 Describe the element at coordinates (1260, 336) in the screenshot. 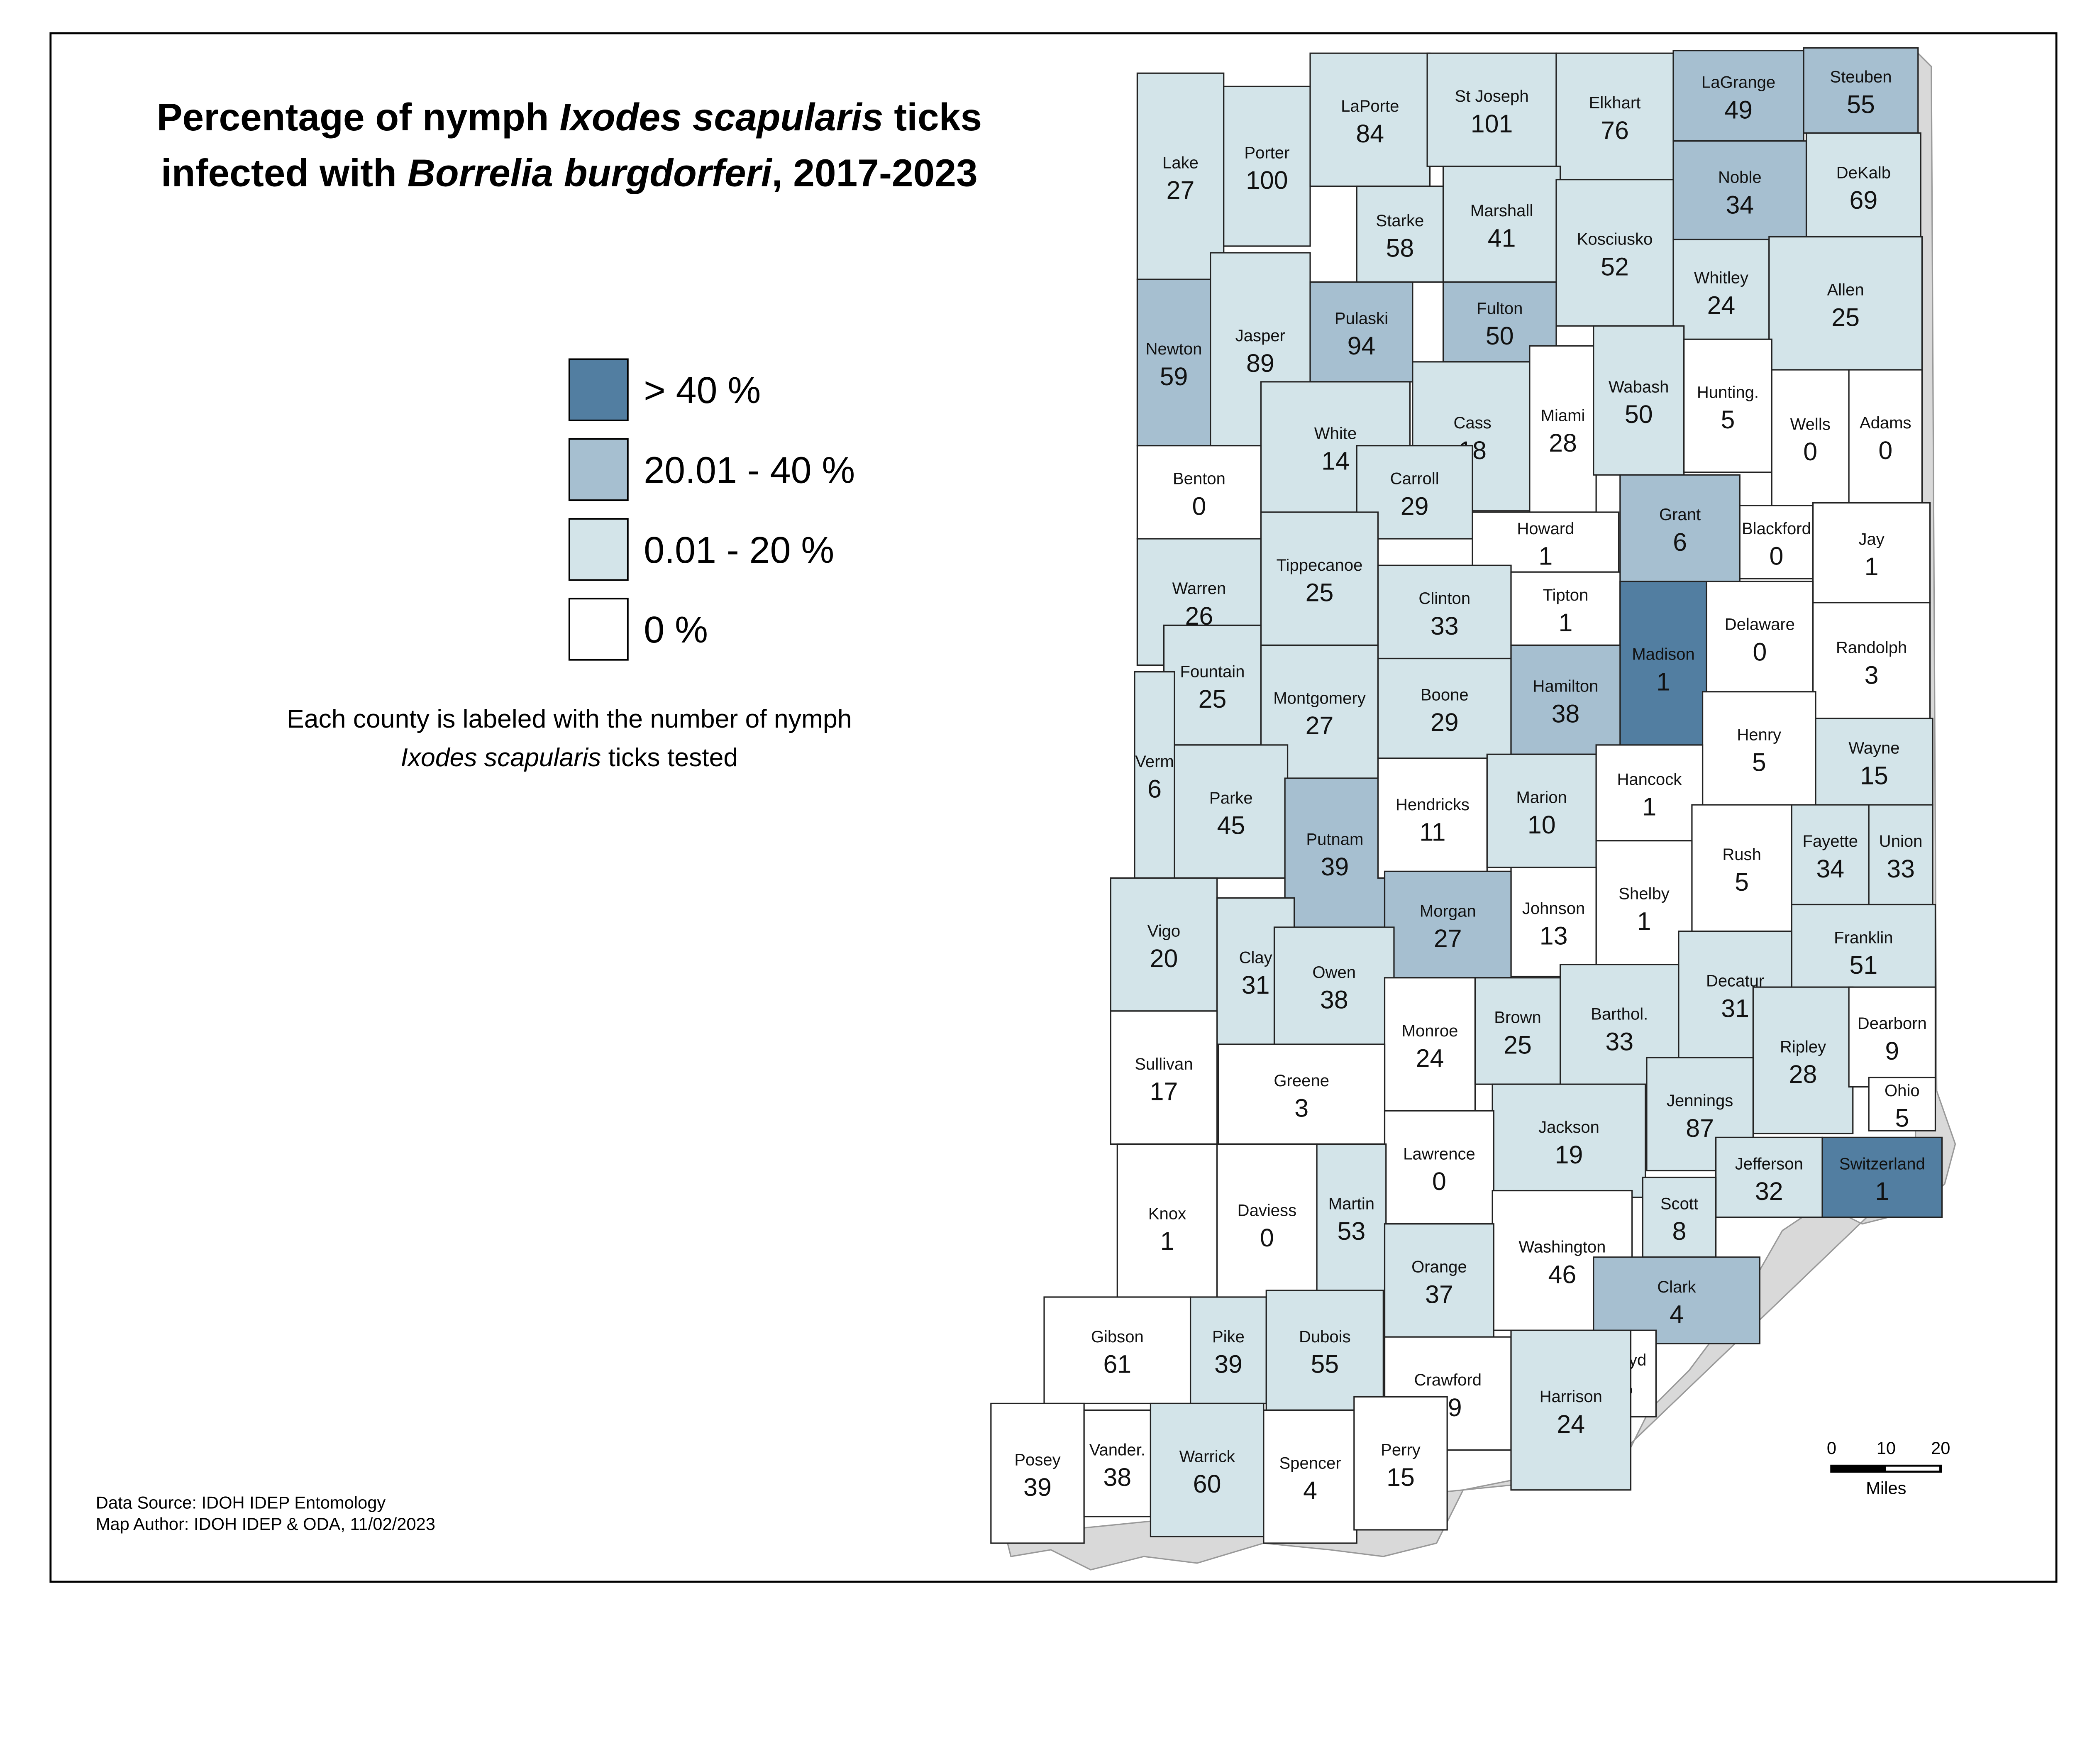

I see `county-name: Jasper` at that location.